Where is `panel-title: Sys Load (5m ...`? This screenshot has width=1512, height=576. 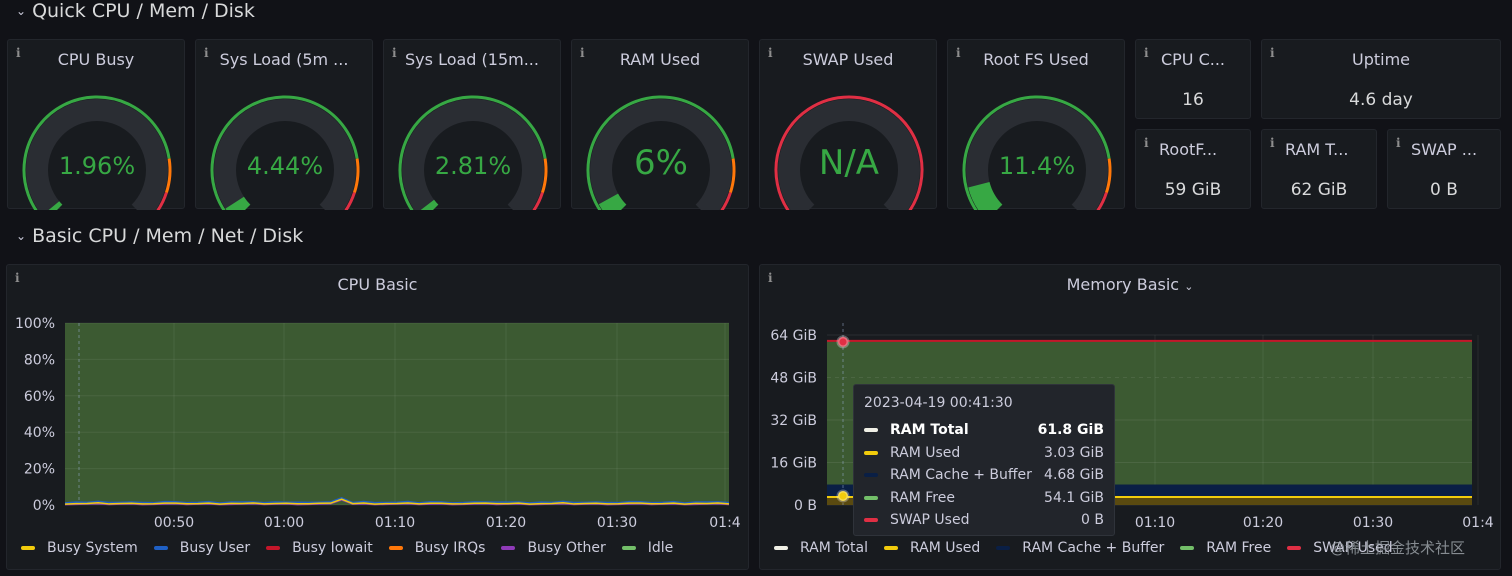 panel-title: Sys Load (5m ... is located at coordinates (284, 59).